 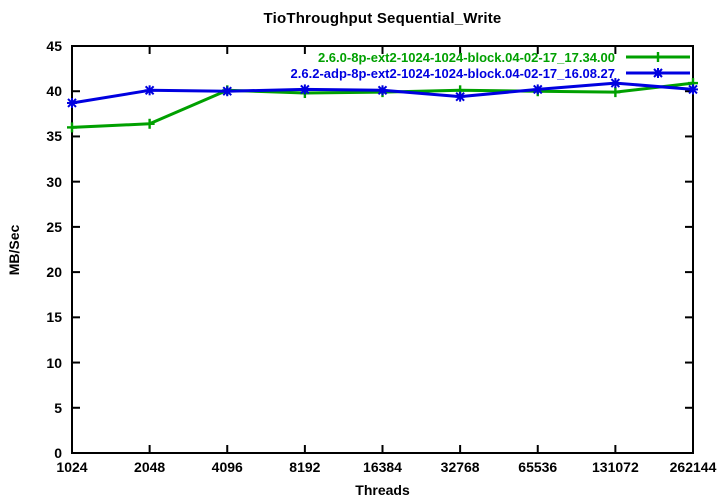 What do you see at coordinates (227, 467) in the screenshot?
I see `x-tick-label: 4096` at bounding box center [227, 467].